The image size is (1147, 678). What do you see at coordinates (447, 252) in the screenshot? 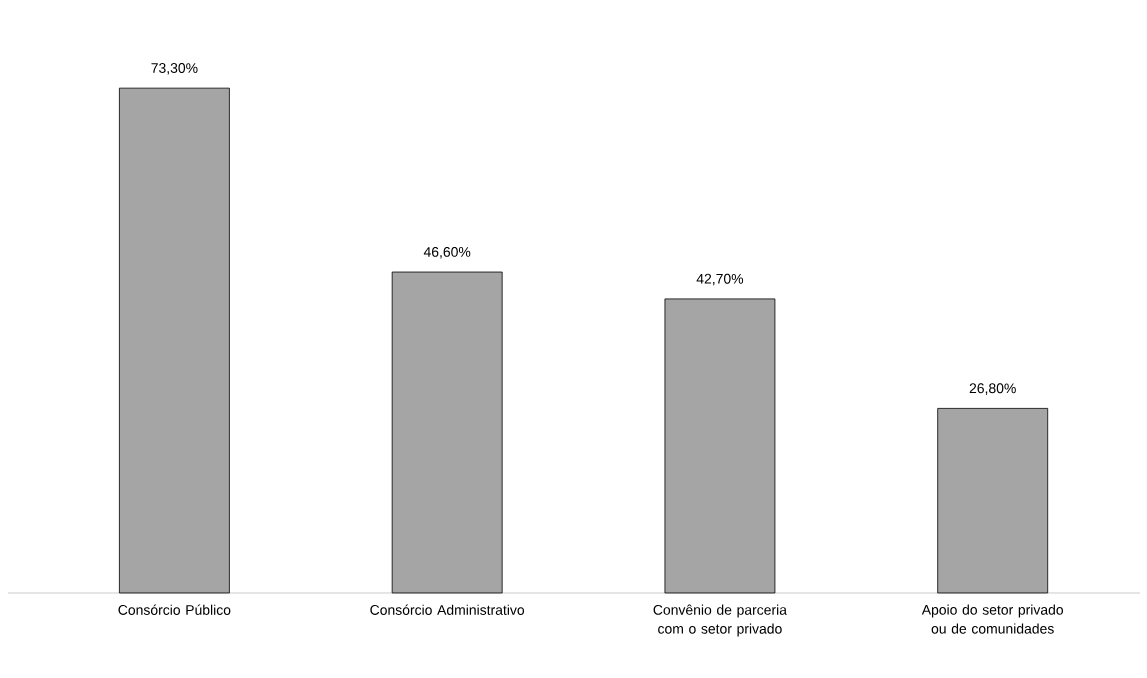
I see `data-label: 46,60%` at bounding box center [447, 252].